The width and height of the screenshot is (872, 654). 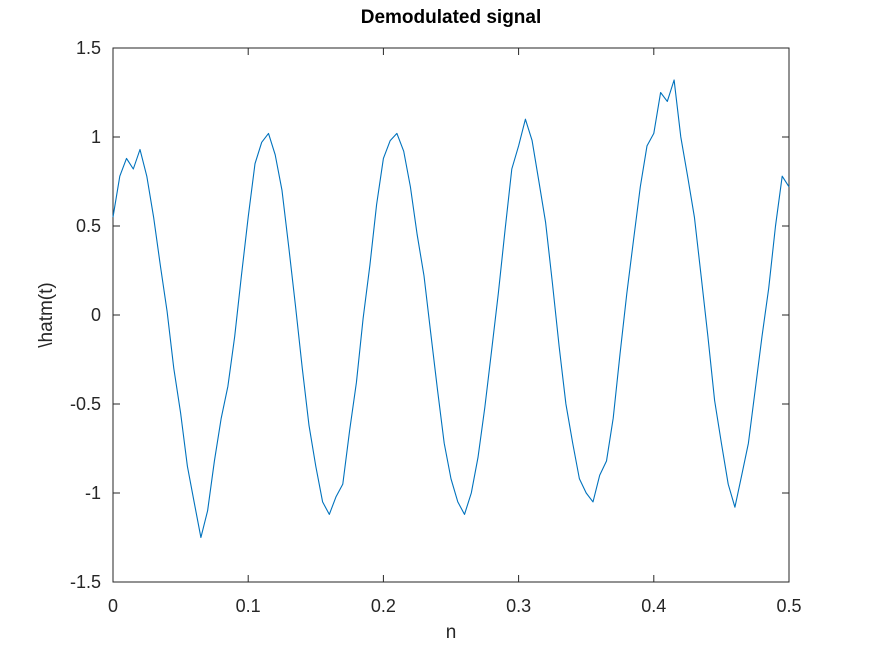 What do you see at coordinates (88, 226) in the screenshot?
I see `y-tick-label: 0.5` at bounding box center [88, 226].